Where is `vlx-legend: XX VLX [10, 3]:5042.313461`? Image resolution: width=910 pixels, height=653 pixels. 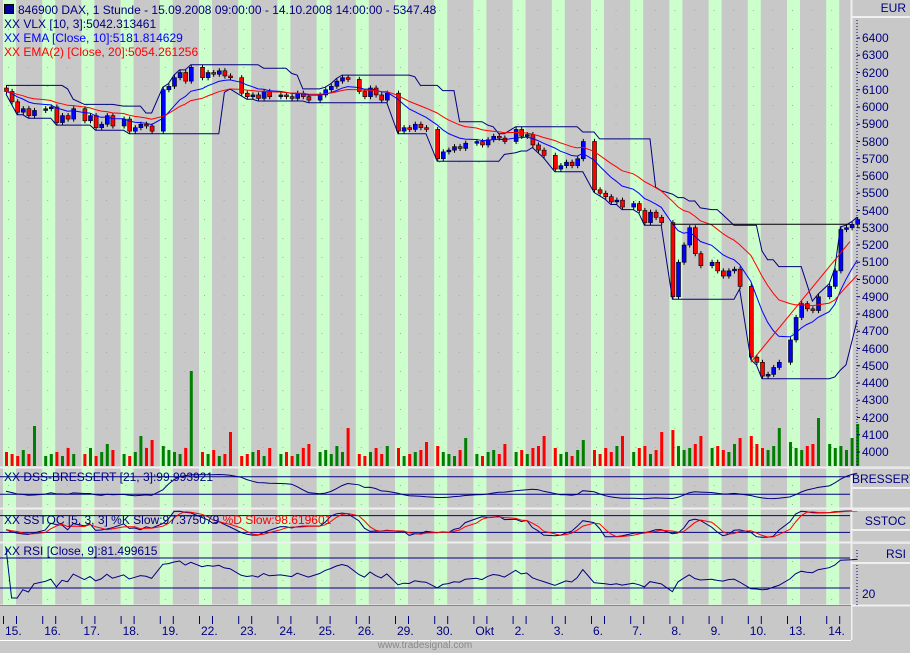 vlx-legend: XX VLX [10, 3]:5042.313461 is located at coordinates (80, 24).